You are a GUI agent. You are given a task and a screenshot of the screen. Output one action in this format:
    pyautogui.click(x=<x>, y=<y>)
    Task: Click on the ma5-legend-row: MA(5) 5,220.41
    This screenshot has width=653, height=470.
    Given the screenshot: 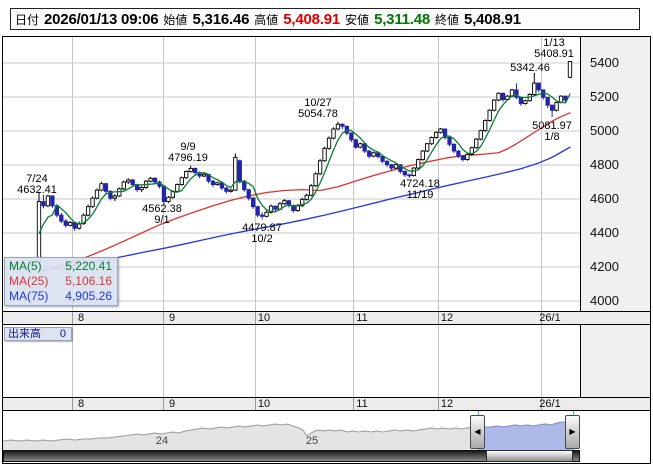 What is the action you would take?
    pyautogui.click(x=61, y=266)
    